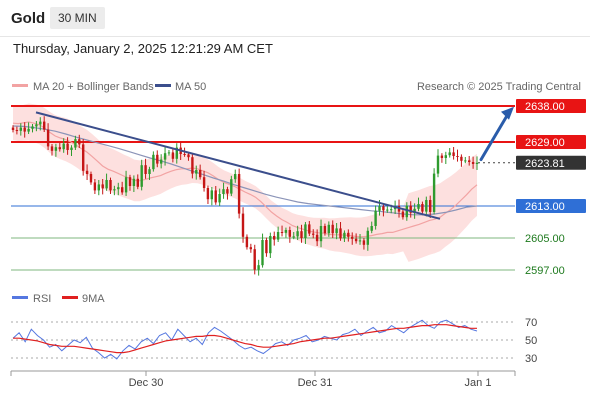  What do you see at coordinates (190, 87) in the screenshot?
I see `ma50-legend-label: MA 50` at bounding box center [190, 87].